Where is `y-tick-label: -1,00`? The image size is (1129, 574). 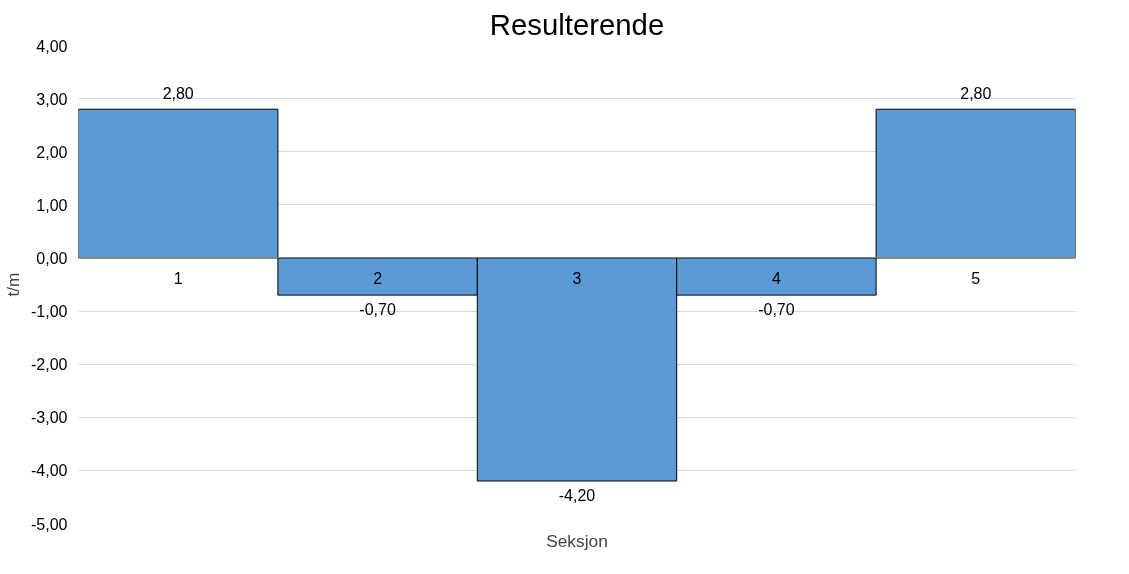 y-tick-label: -1,00 is located at coordinates (49, 312).